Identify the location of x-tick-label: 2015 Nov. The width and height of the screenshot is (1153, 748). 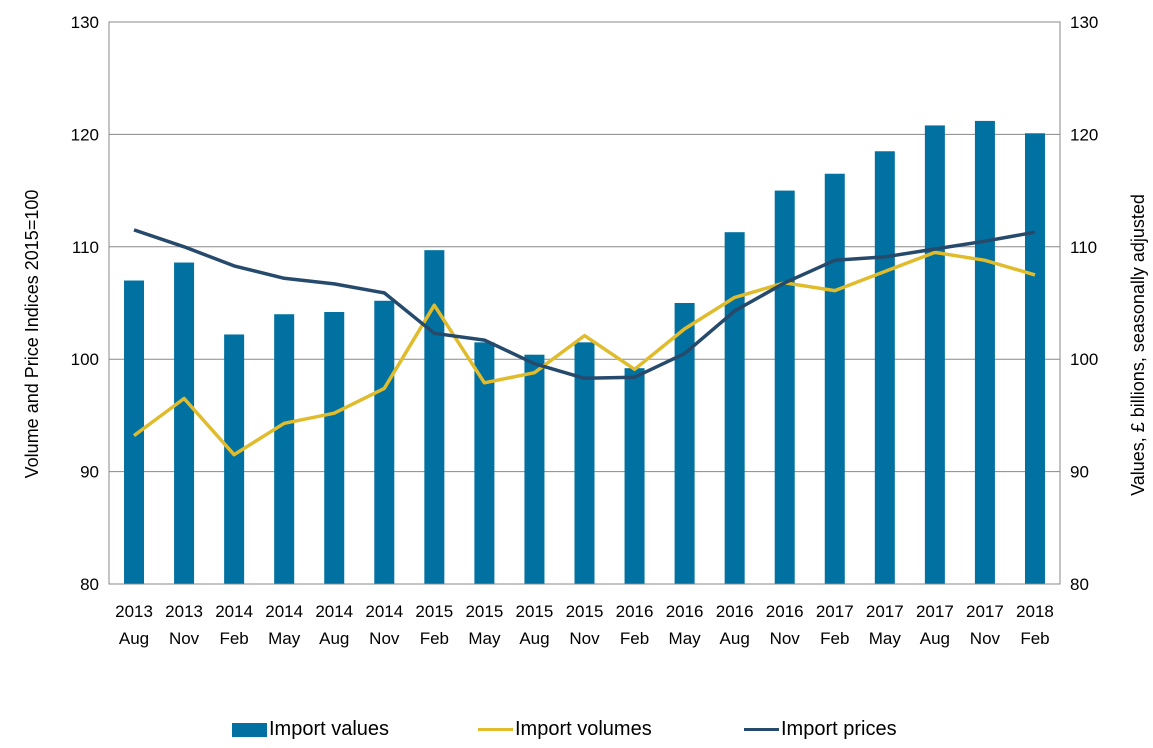
(585, 625).